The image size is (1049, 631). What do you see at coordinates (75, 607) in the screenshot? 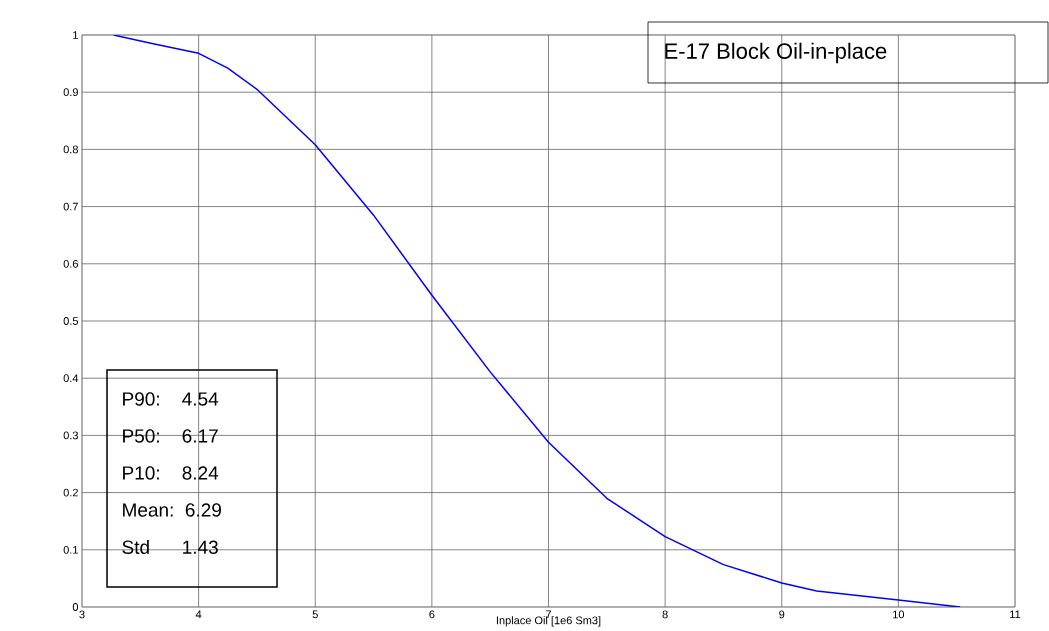
I see `y-tick-label: 0` at bounding box center [75, 607].